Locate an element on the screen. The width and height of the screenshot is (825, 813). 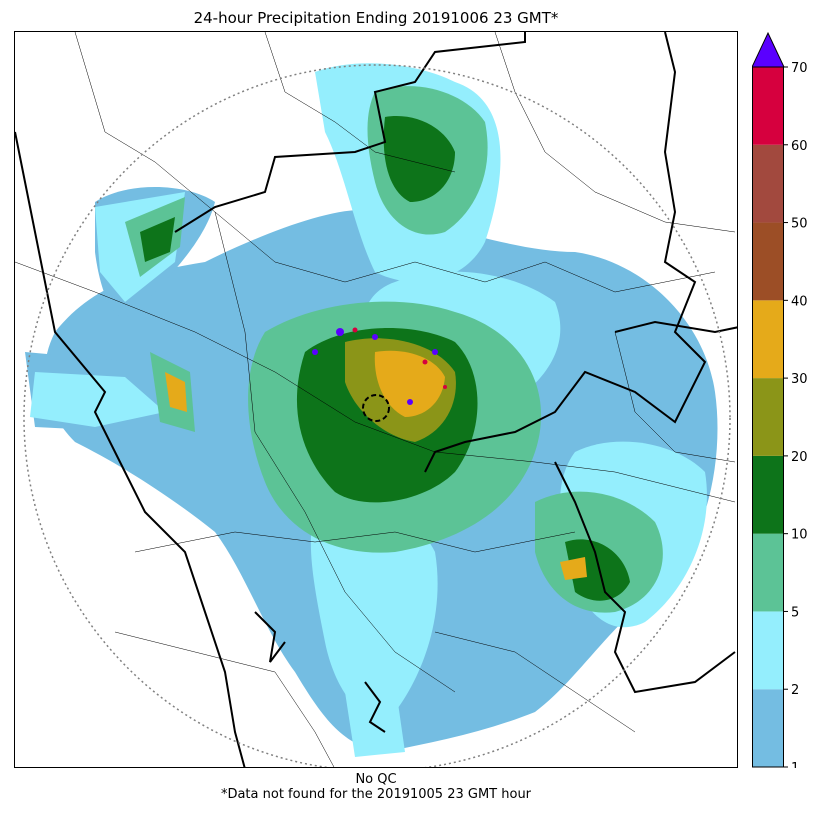
precip-extreme is located at coordinates (375, 366).